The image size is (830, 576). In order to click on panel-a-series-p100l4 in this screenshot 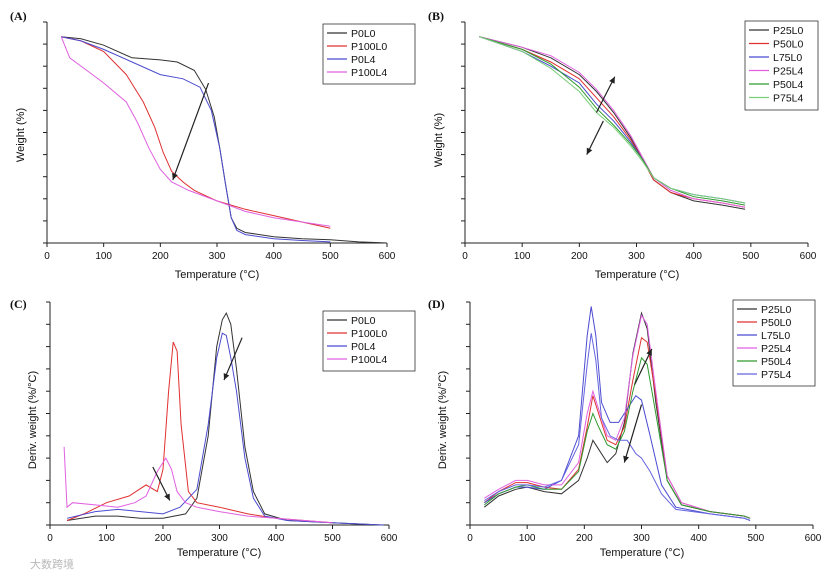, I will do `click(195, 131)`.